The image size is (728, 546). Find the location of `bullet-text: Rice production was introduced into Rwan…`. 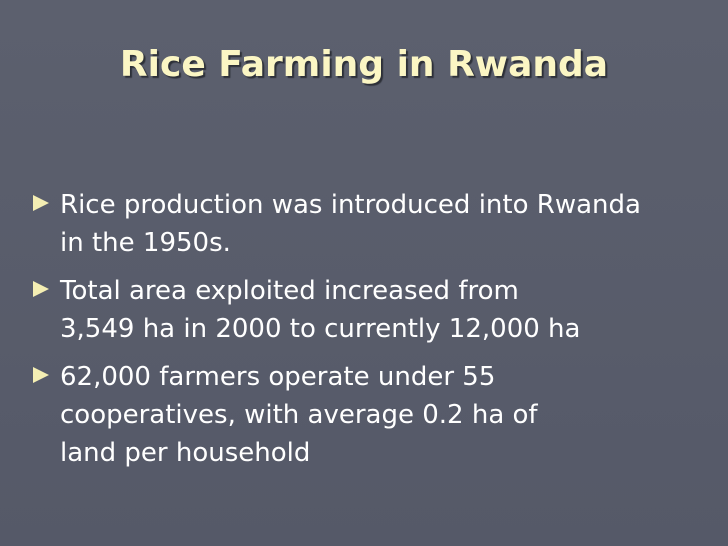

bullet-text: Rice production was introduced into Rwan… is located at coordinates (350, 205).